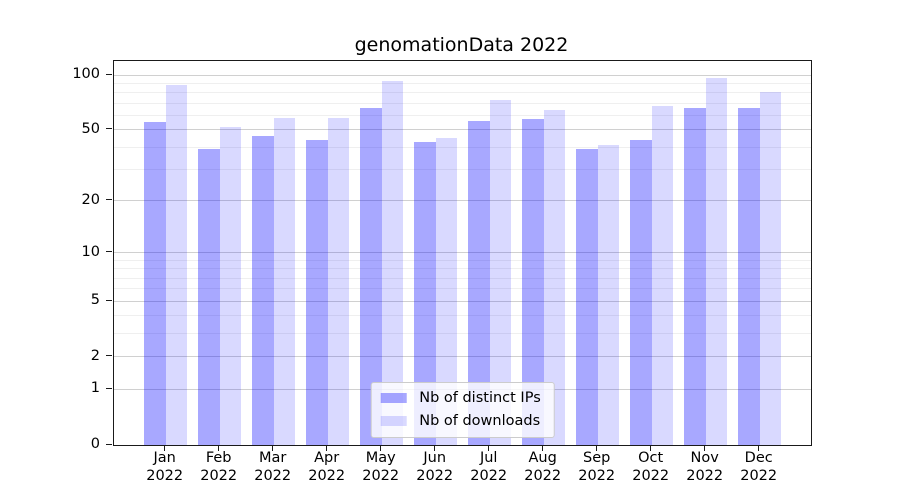  What do you see at coordinates (542, 458) in the screenshot?
I see `x-tick-month: Aug` at bounding box center [542, 458].